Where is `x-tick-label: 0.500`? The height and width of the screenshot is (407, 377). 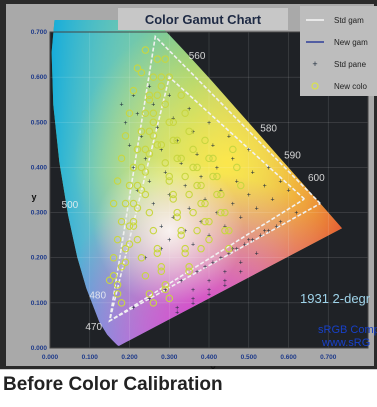 x-tick-label: 0.500 is located at coordinates (249, 357).